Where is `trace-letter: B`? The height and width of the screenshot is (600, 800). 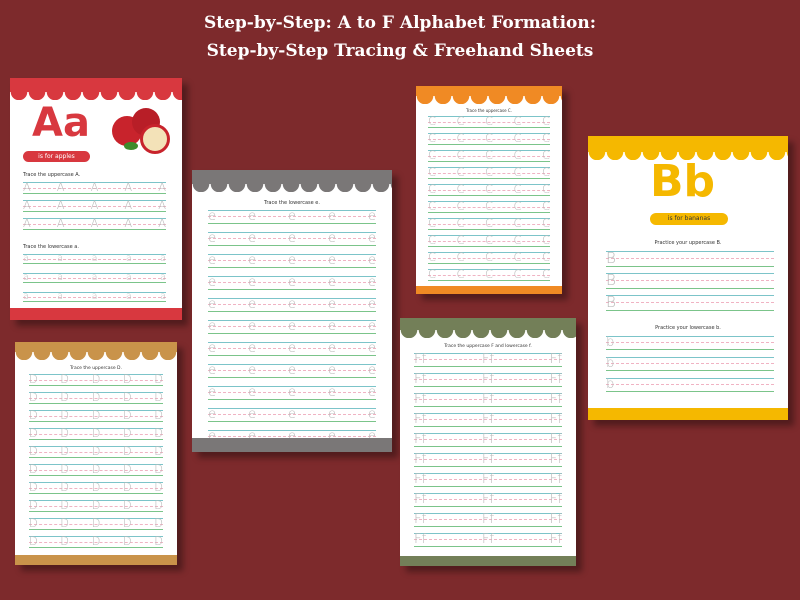 trace-letter: B is located at coordinates (611, 257).